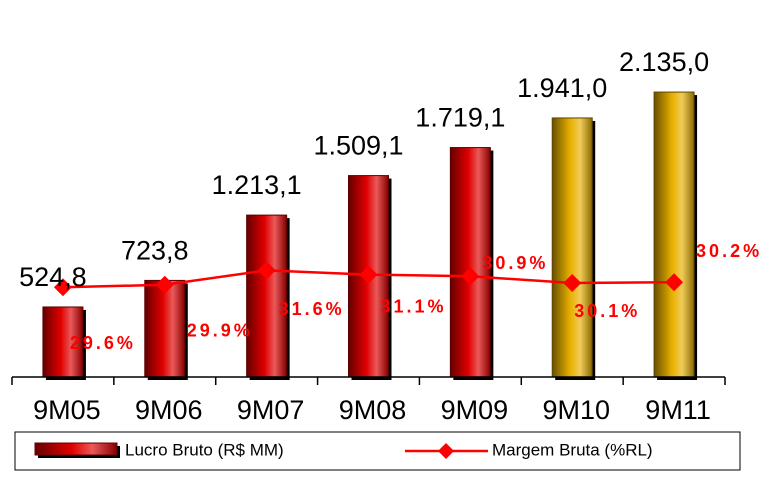  I want to click on line-series, so click(368, 279).